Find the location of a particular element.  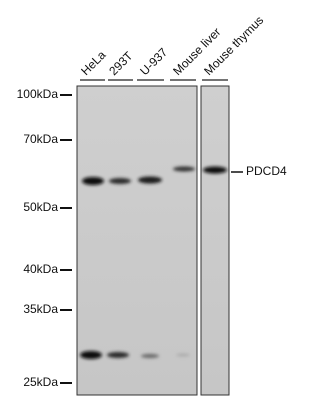

target-label: PDCD4 is located at coordinates (266, 171).